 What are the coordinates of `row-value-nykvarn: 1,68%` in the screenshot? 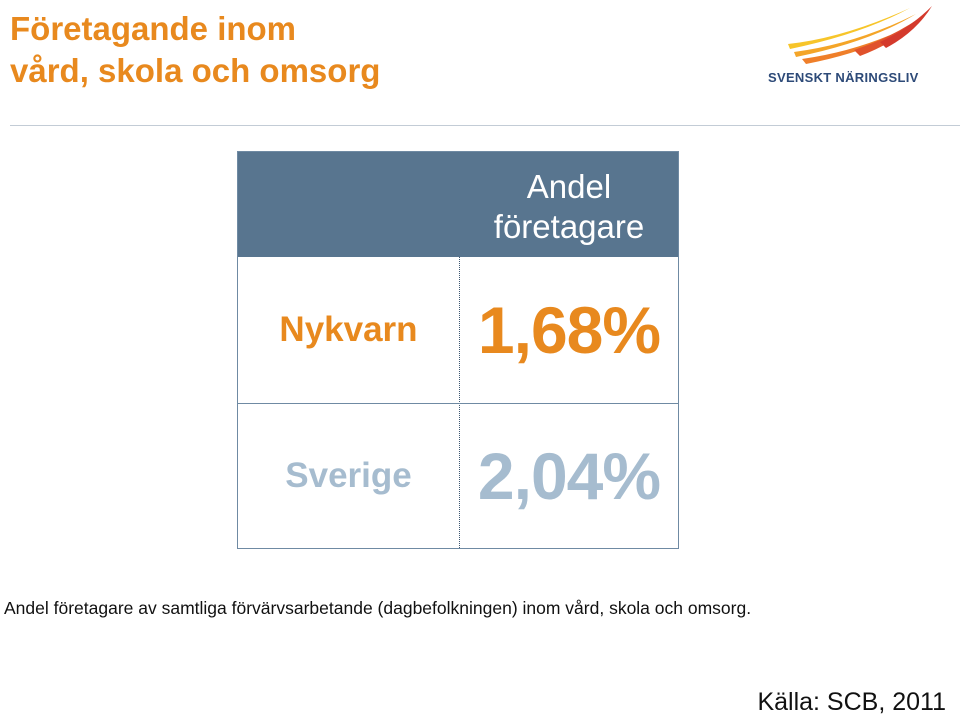 It's located at (569, 330).